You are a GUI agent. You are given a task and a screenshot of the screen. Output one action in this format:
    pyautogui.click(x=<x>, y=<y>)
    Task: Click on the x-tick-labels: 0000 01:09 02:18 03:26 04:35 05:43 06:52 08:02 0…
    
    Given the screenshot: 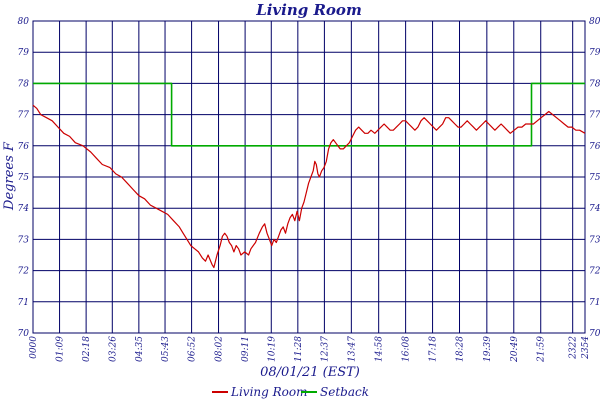 What is the action you would take?
    pyautogui.click(x=310, y=349)
    